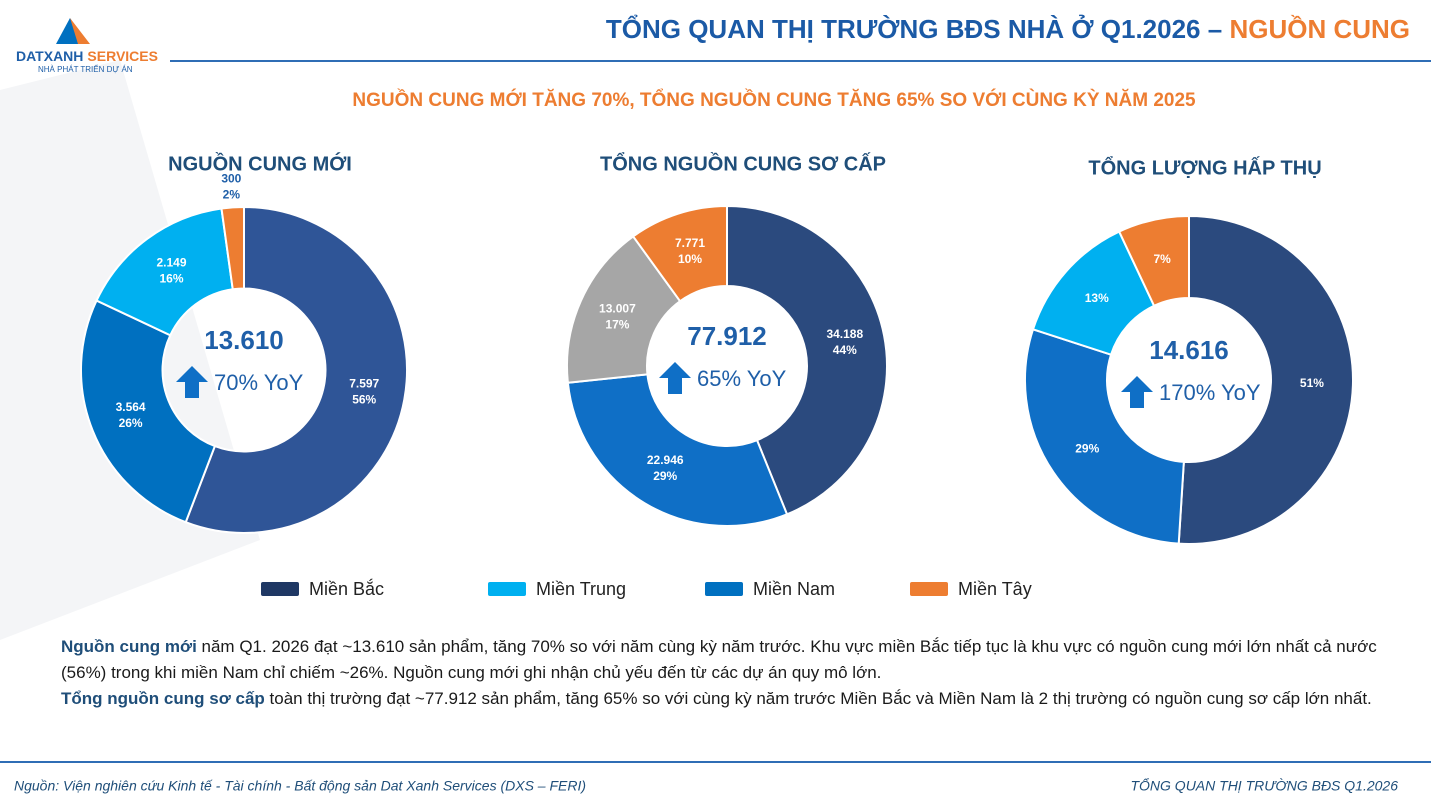 This screenshot has width=1431, height=803. Describe the element at coordinates (260, 163) in the screenshot. I see `chart-title: NGUỒN CUNG MỚI` at that location.